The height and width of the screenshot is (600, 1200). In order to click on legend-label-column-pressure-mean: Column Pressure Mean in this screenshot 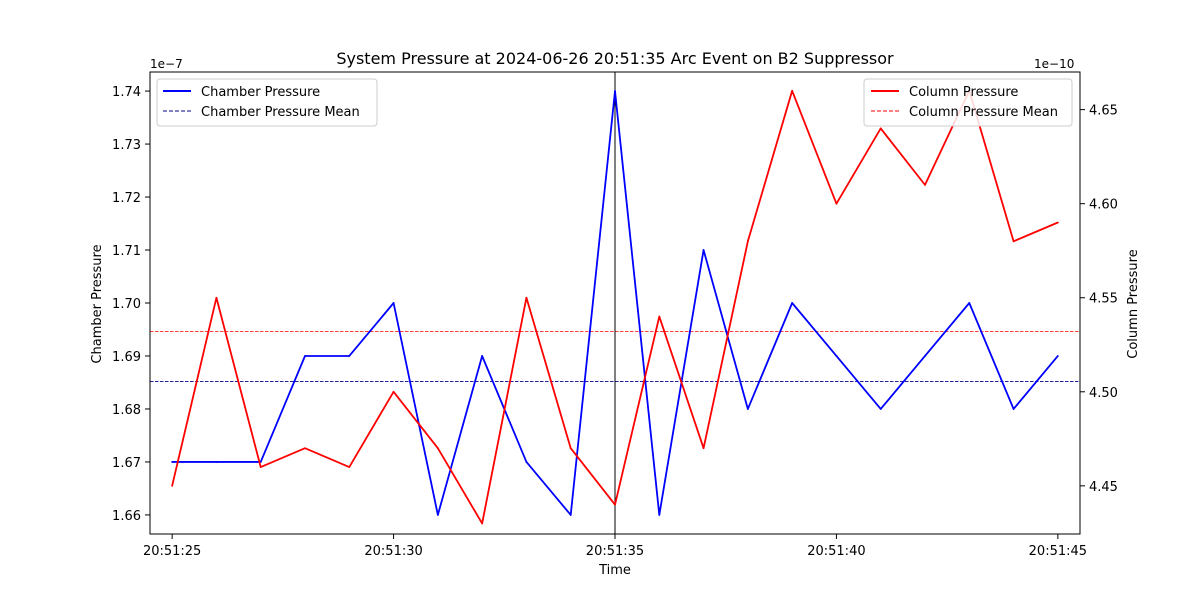, I will do `click(983, 112)`.